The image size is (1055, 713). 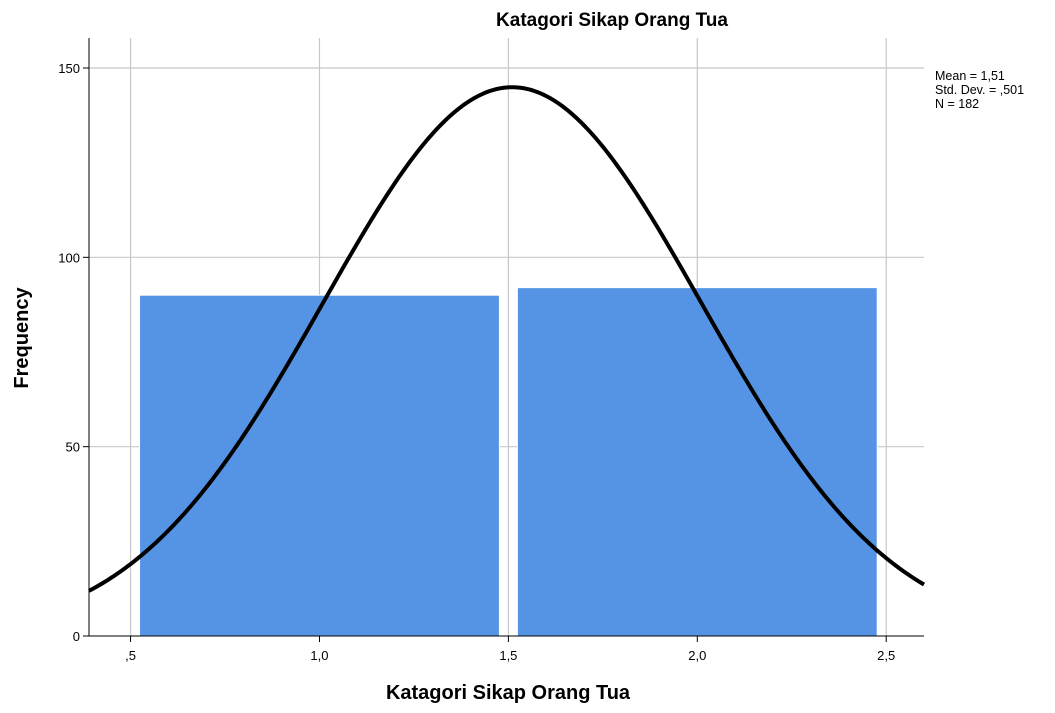 I want to click on stats-mean: Mean = 1,51, so click(x=970, y=76).